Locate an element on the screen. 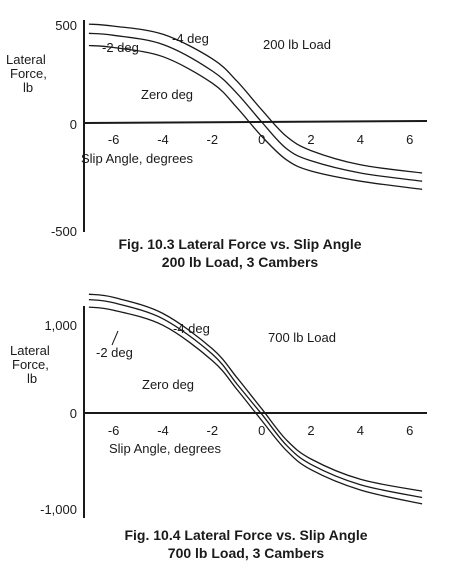 This screenshot has height=567, width=474. y-tick-label: 500 is located at coordinates (66, 25).